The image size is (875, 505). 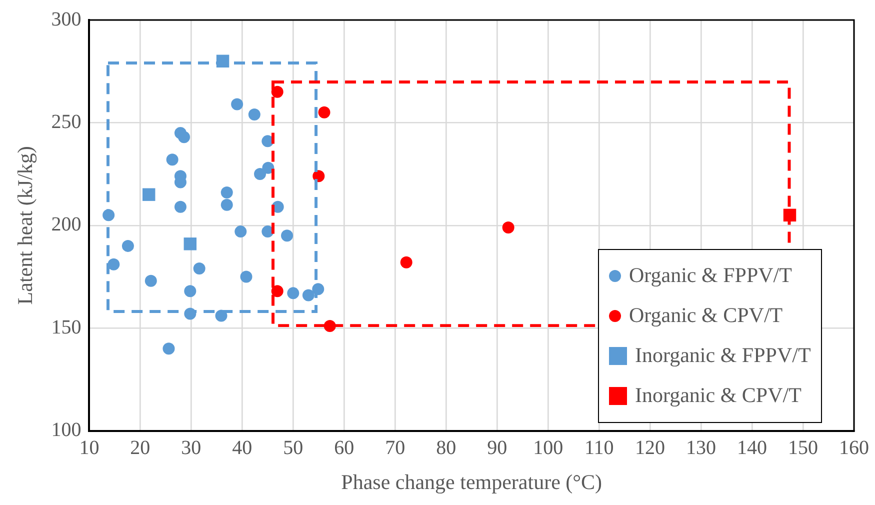 I want to click on x-tick-label: 80, so click(x=446, y=448).